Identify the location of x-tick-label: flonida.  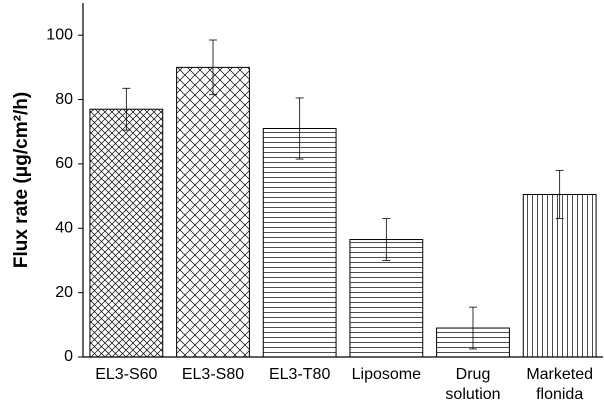
(559, 394).